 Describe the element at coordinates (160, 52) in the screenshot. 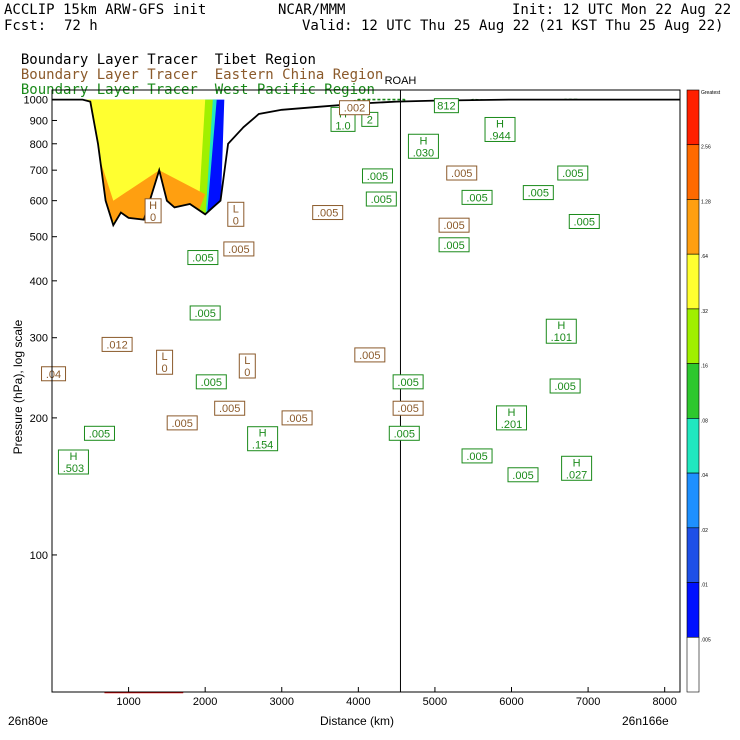

I see `tracer-legend-tibet: Boundary Layer Tracer Tibet Region` at that location.